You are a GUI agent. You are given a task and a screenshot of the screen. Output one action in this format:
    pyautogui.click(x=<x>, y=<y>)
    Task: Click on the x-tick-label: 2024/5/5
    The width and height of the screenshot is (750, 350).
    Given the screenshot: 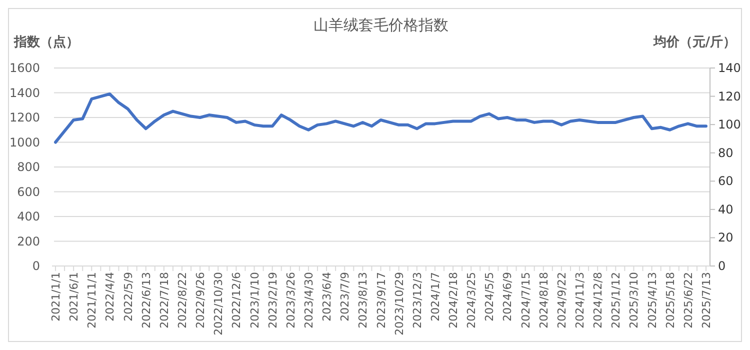 What is the action you would take?
    pyautogui.click(x=489, y=297)
    